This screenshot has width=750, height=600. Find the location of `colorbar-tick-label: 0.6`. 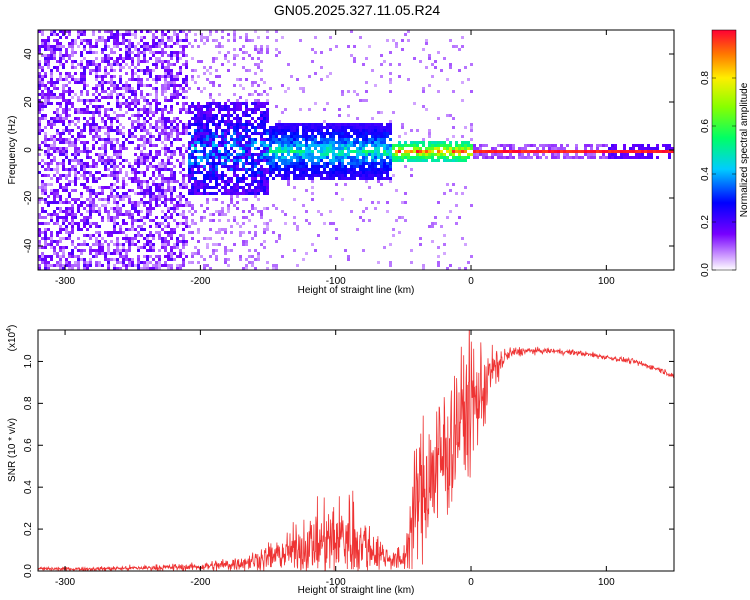

colorbar-tick-label: 0.6 is located at coordinates (705, 126).